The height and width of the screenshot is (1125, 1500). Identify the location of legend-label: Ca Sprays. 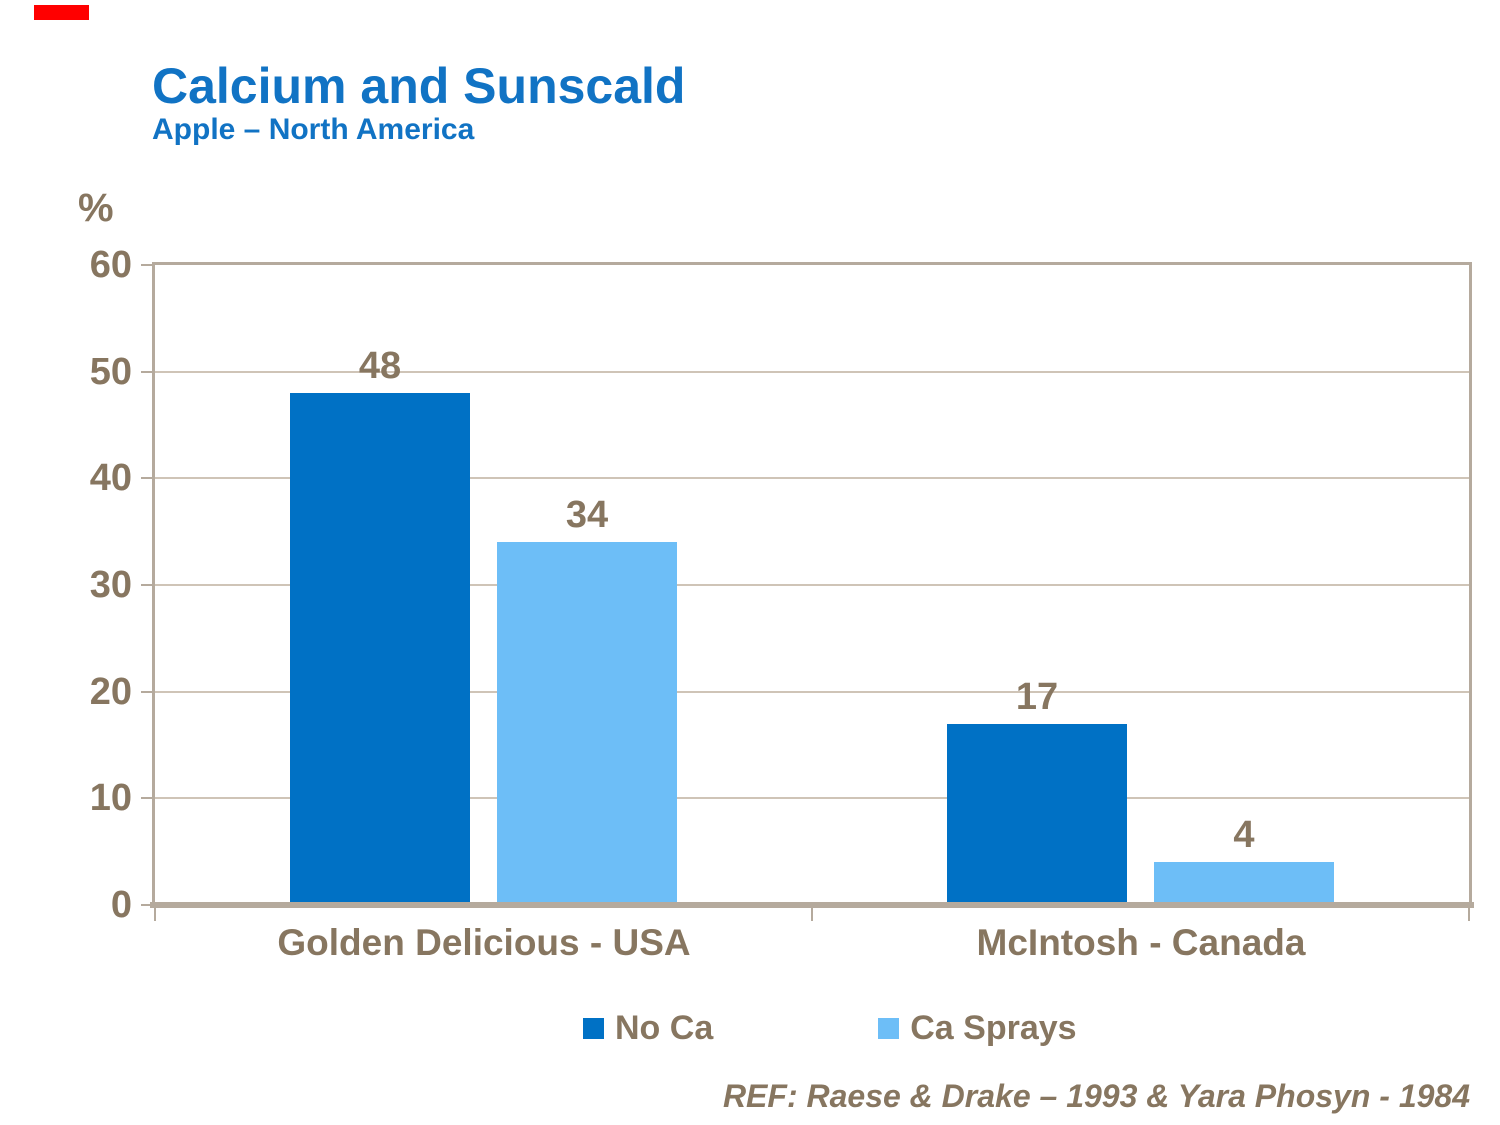
(993, 1028).